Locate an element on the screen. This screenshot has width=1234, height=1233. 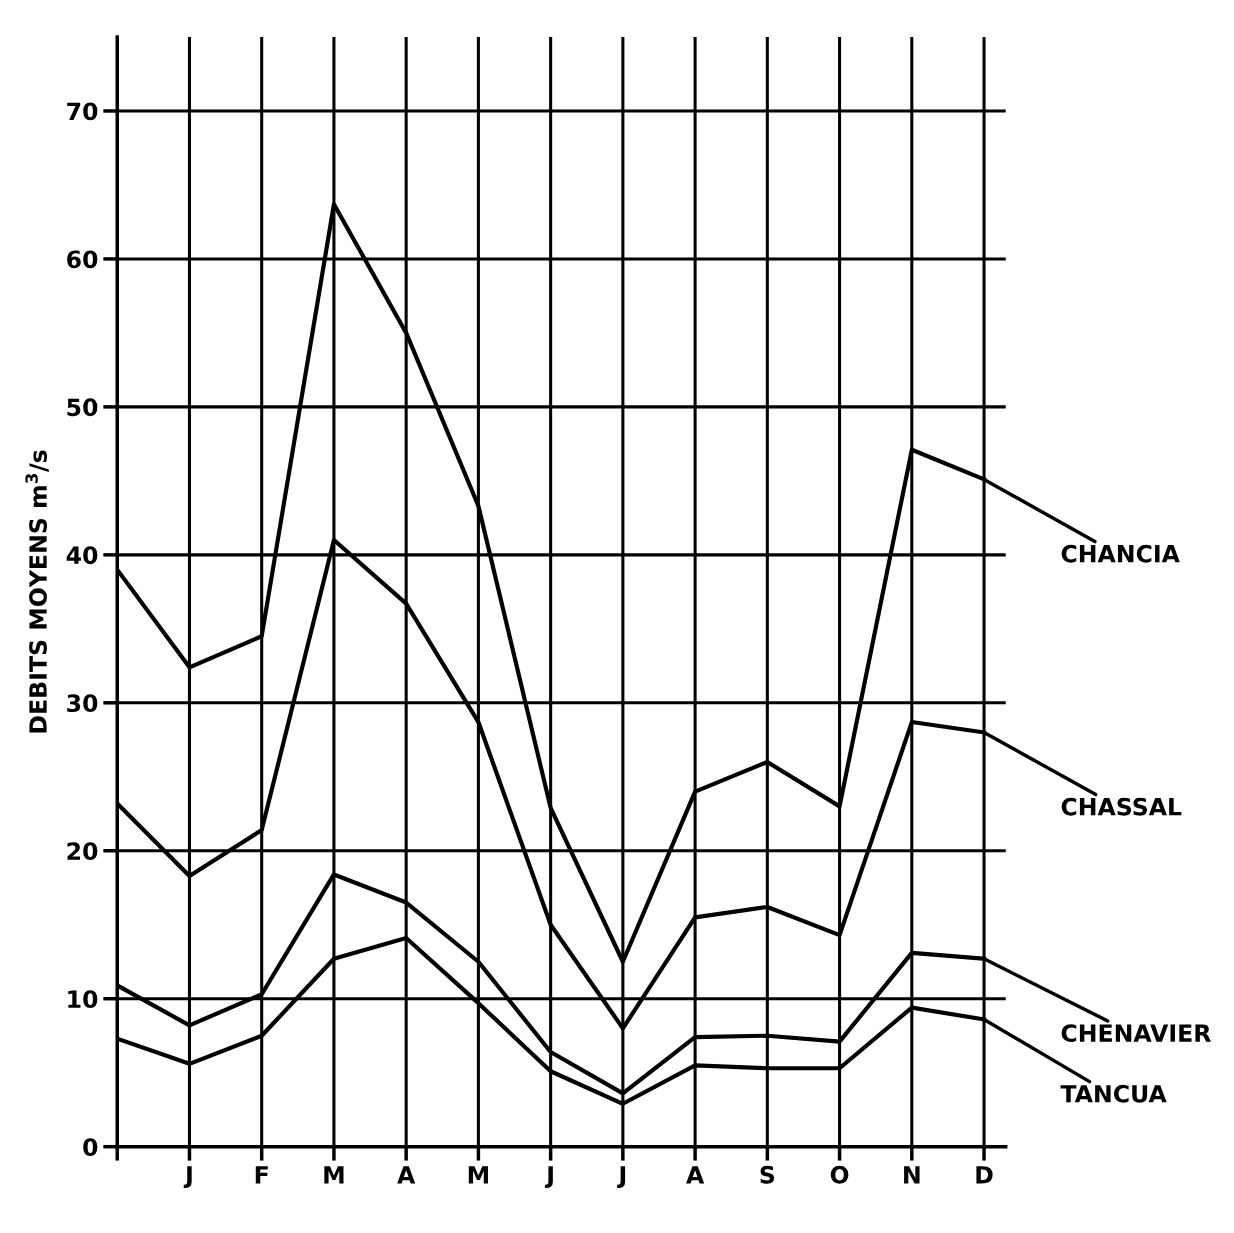
y-tick-label: 0 is located at coordinates (90, 1147).